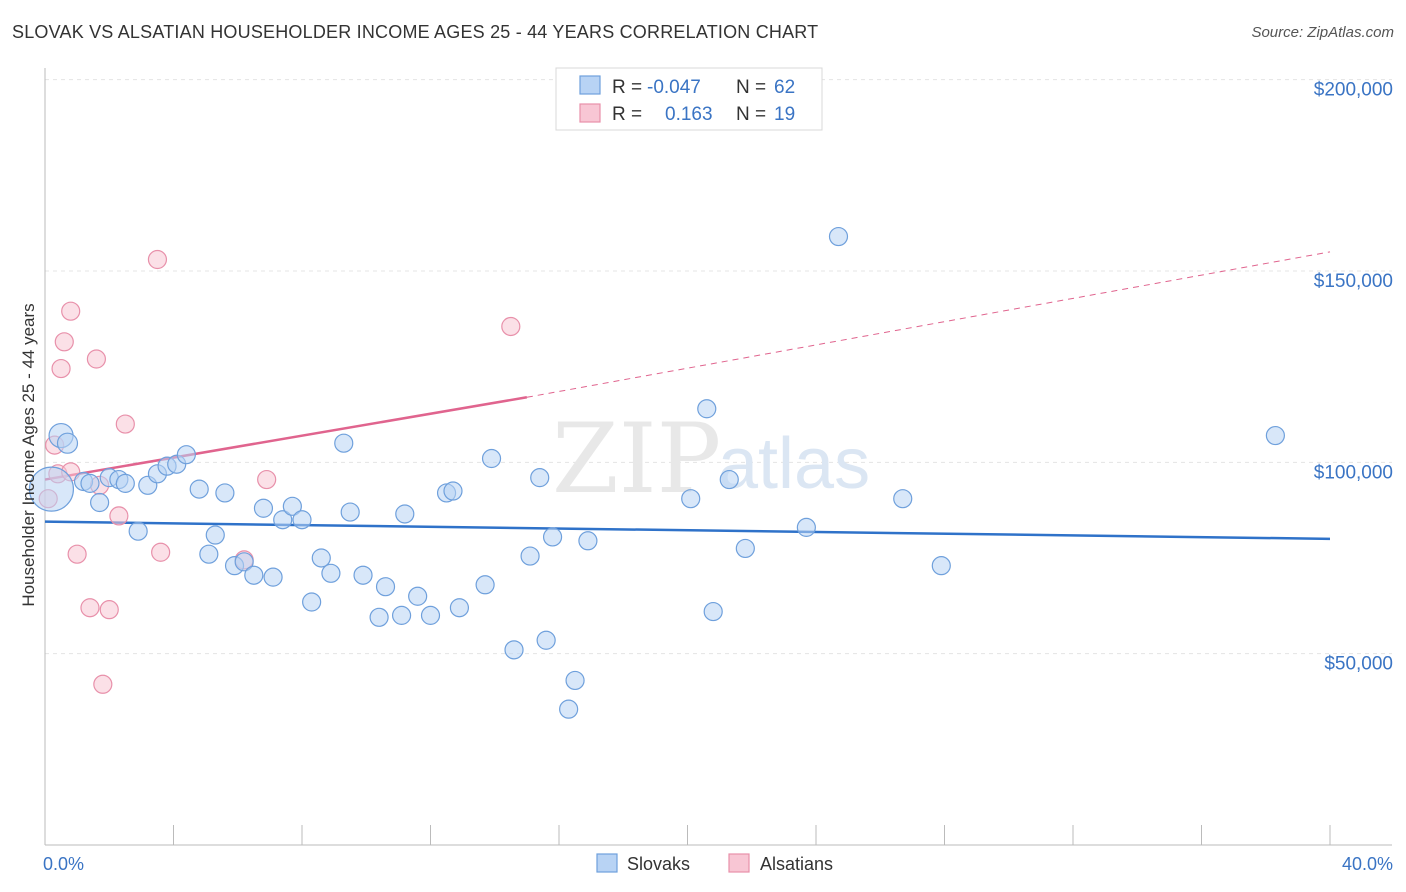 The height and width of the screenshot is (892, 1406). Describe the element at coordinates (689, 99) in the screenshot. I see `correlation-legend: R = -0.047 N = 62 R = 0.163 N = 19` at that location.